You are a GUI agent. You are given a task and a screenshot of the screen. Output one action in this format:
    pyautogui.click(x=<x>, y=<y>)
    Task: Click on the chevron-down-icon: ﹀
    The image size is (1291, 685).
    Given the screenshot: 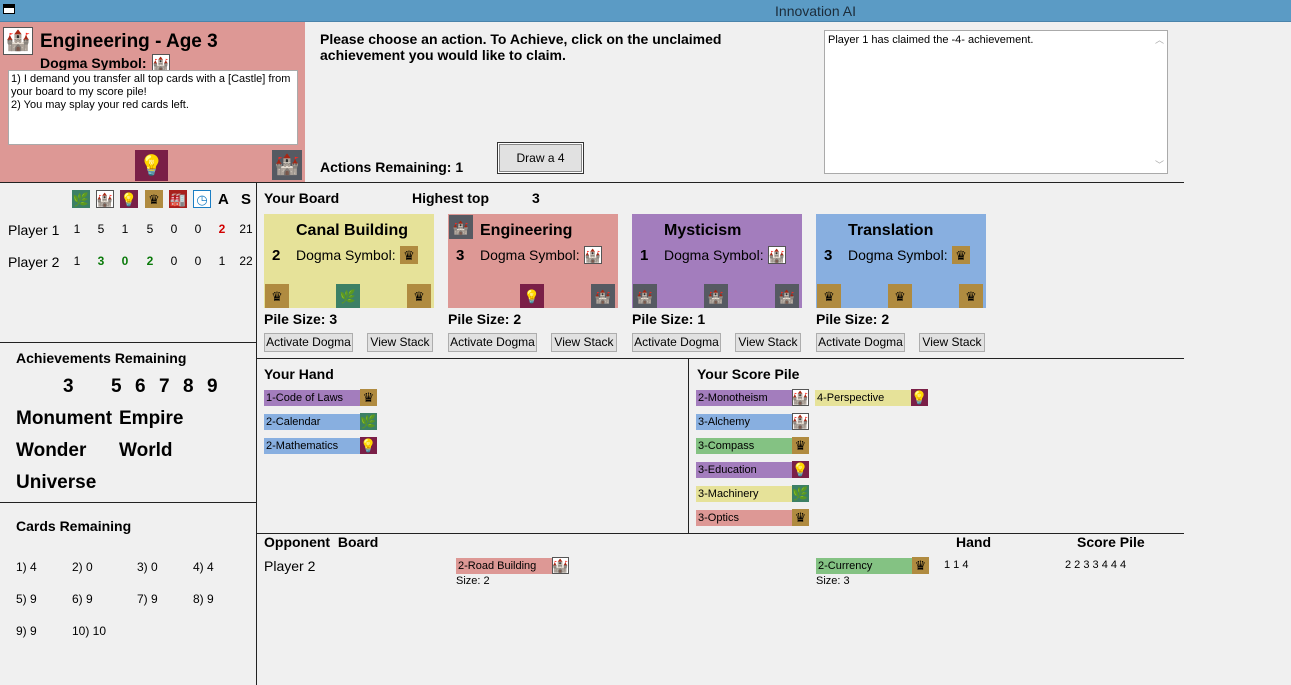 What is the action you would take?
    pyautogui.click(x=1160, y=165)
    